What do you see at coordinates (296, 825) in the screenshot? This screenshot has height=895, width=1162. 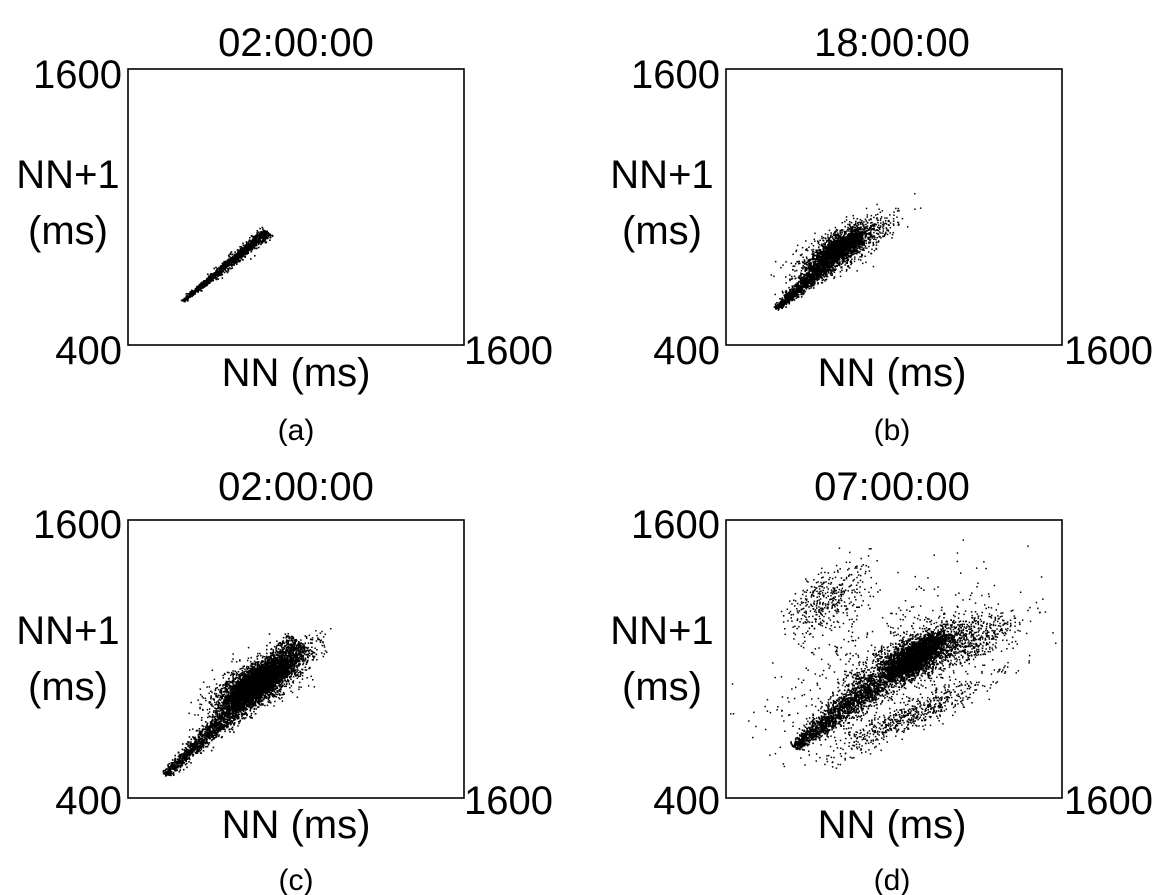 I see `panel-c-xlabel: NN (ms)` at bounding box center [296, 825].